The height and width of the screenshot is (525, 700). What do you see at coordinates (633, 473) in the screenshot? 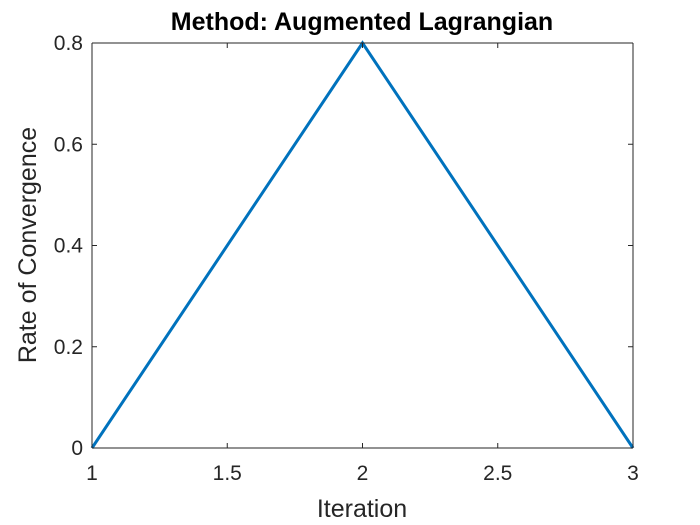
I see `x-tick-label: 3` at bounding box center [633, 473].